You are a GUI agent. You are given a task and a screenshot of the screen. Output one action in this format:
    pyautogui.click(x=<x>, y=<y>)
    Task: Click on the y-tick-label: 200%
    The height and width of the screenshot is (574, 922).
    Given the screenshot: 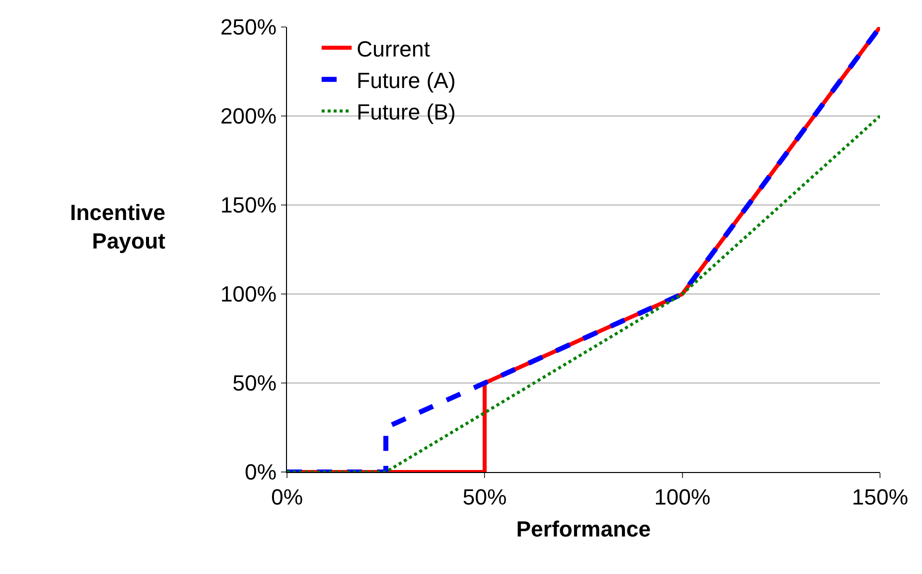 What is the action you would take?
    pyautogui.click(x=248, y=116)
    